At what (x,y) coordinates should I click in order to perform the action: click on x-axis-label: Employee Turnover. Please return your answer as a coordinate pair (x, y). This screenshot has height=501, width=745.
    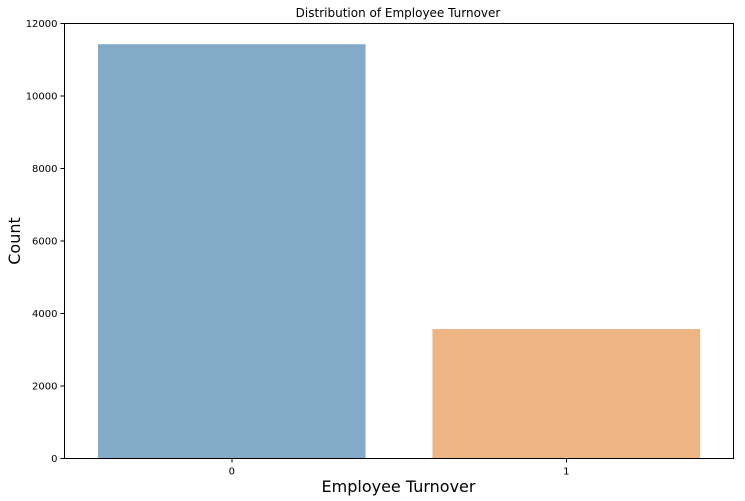
    Looking at the image, I should click on (399, 486).